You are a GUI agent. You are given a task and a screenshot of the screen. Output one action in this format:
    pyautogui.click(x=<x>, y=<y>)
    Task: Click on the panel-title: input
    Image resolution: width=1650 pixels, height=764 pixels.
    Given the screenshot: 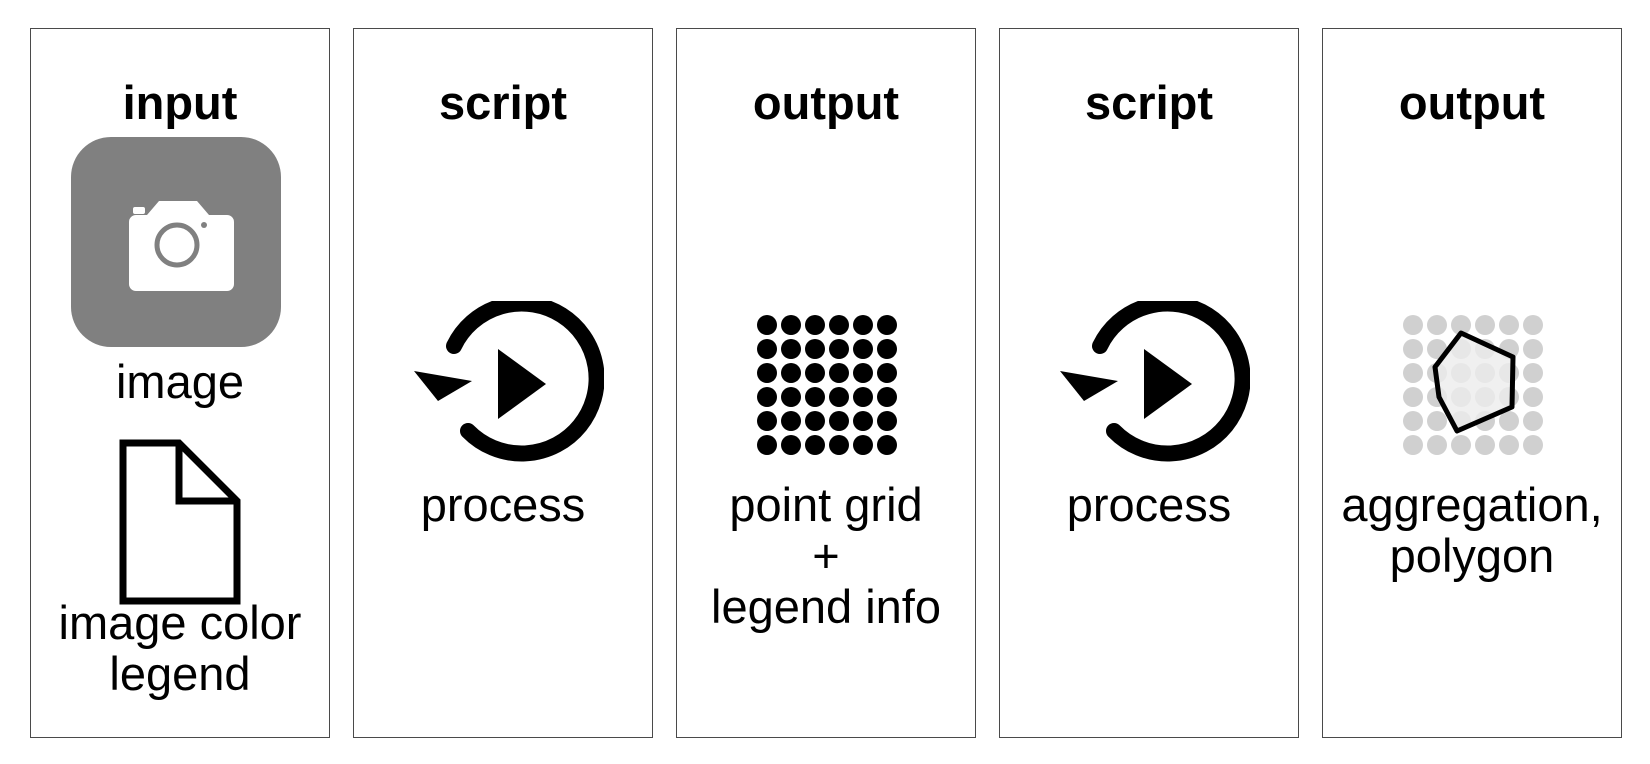 What is the action you would take?
    pyautogui.click(x=180, y=102)
    